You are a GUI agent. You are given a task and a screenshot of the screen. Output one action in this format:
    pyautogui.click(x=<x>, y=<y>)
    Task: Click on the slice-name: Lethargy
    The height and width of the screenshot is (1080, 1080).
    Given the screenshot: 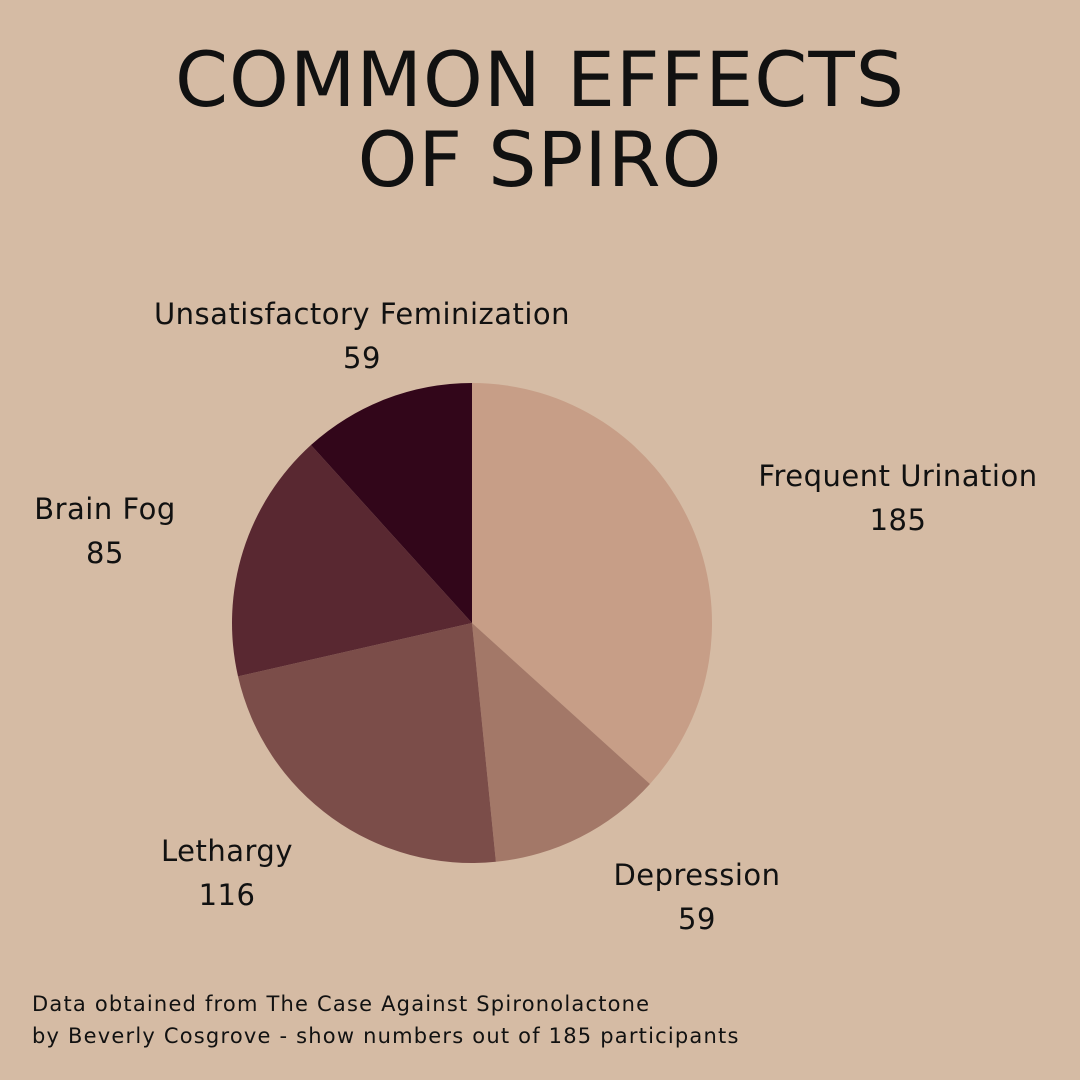 What is the action you would take?
    pyautogui.click(x=227, y=851)
    